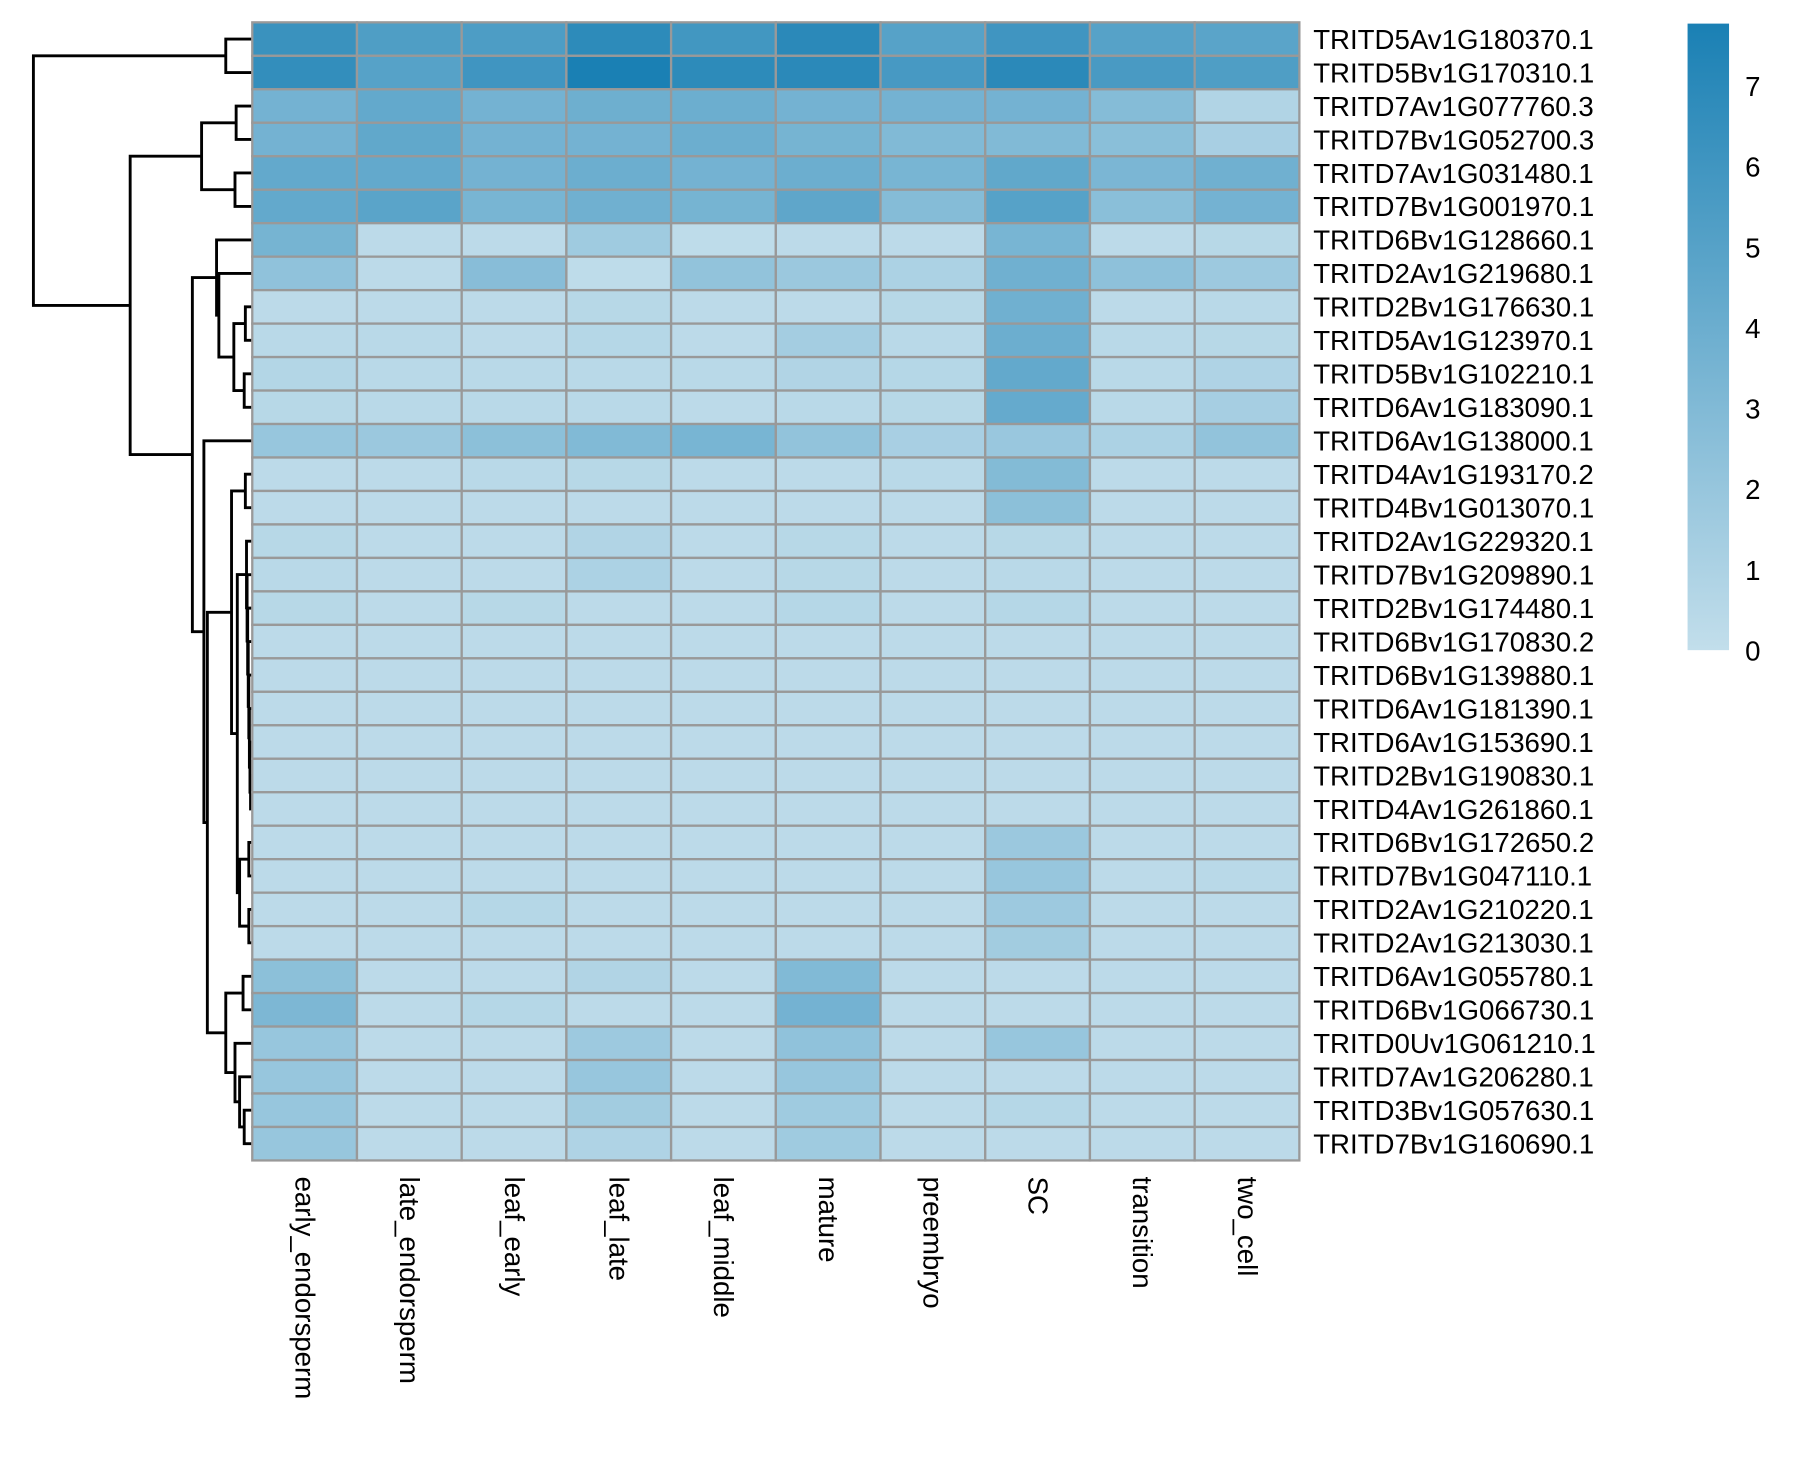 This screenshot has height=1465, width=1797. I want to click on row-label: TRITD7Bv1G047110.1, so click(1452, 876).